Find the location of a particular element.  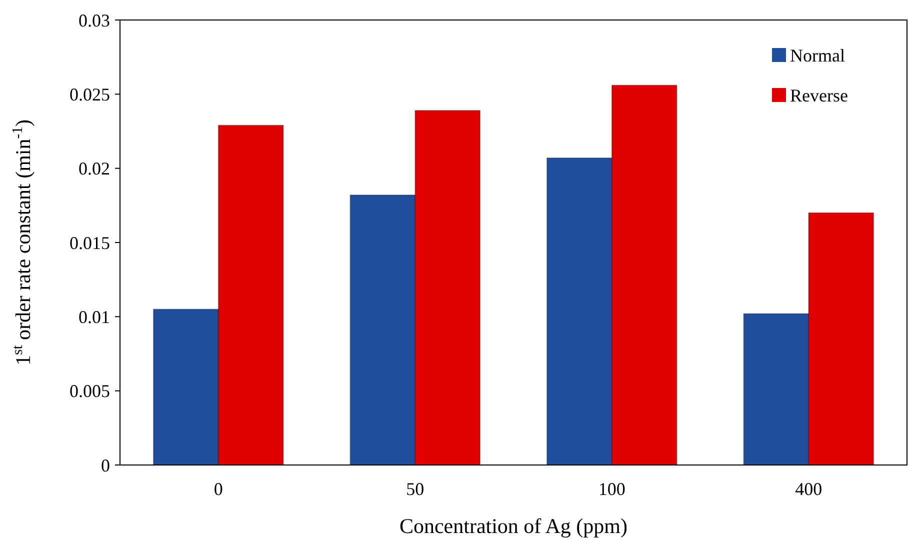

y-tick-label: 0.01 is located at coordinates (94, 316).